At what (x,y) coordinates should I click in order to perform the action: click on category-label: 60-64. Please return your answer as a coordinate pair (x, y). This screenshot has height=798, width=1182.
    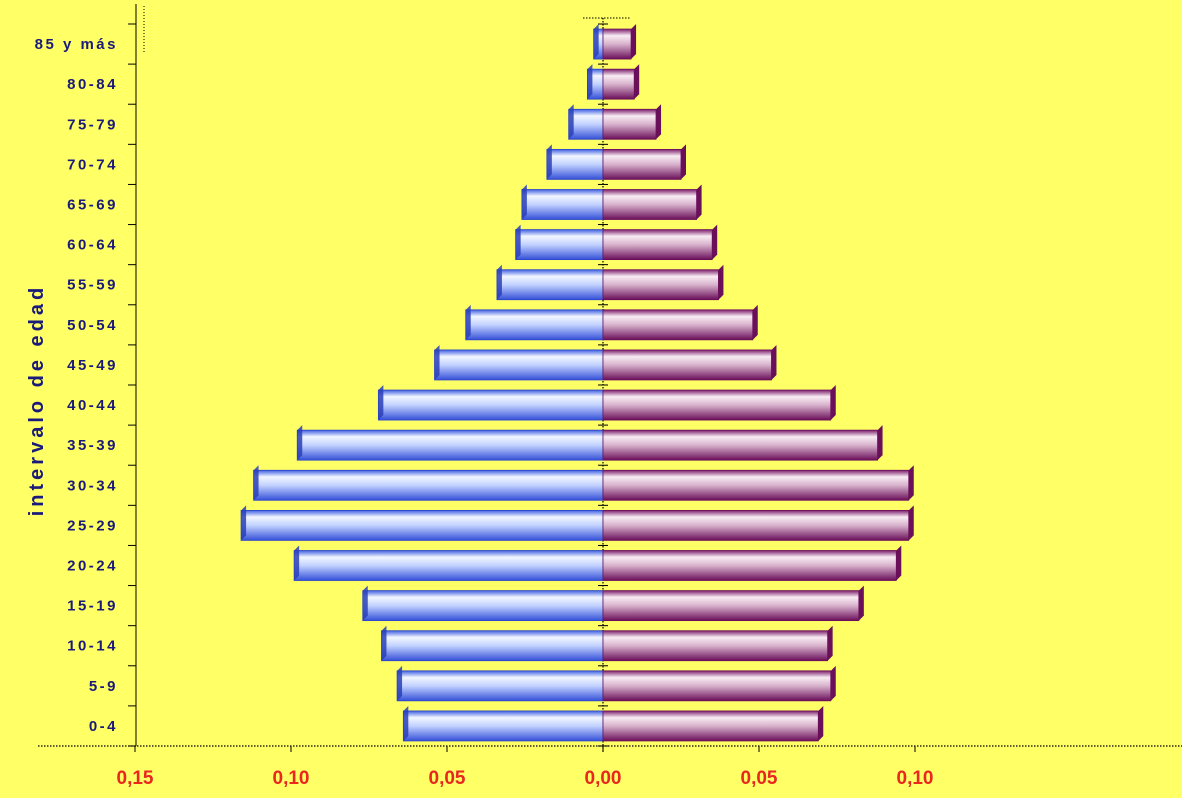
    Looking at the image, I should click on (92, 245).